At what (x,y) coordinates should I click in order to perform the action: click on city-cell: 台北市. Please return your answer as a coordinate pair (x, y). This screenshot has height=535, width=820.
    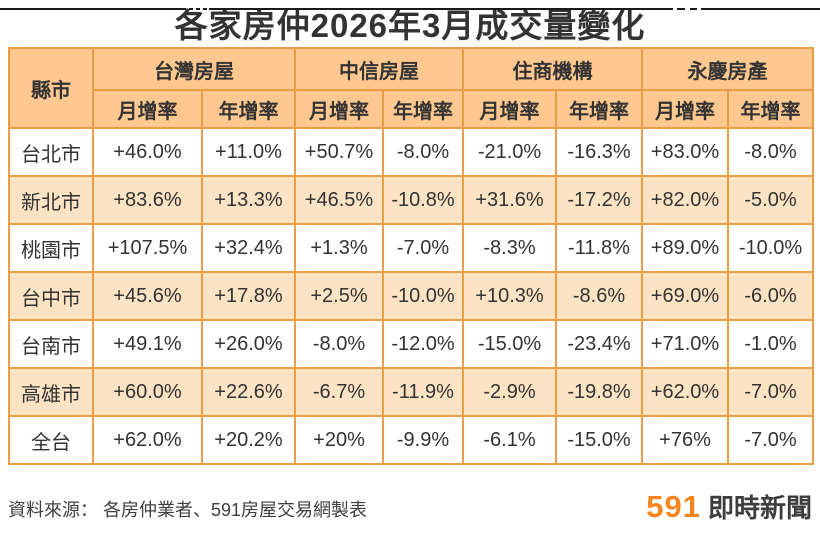
    Looking at the image, I should click on (51, 152).